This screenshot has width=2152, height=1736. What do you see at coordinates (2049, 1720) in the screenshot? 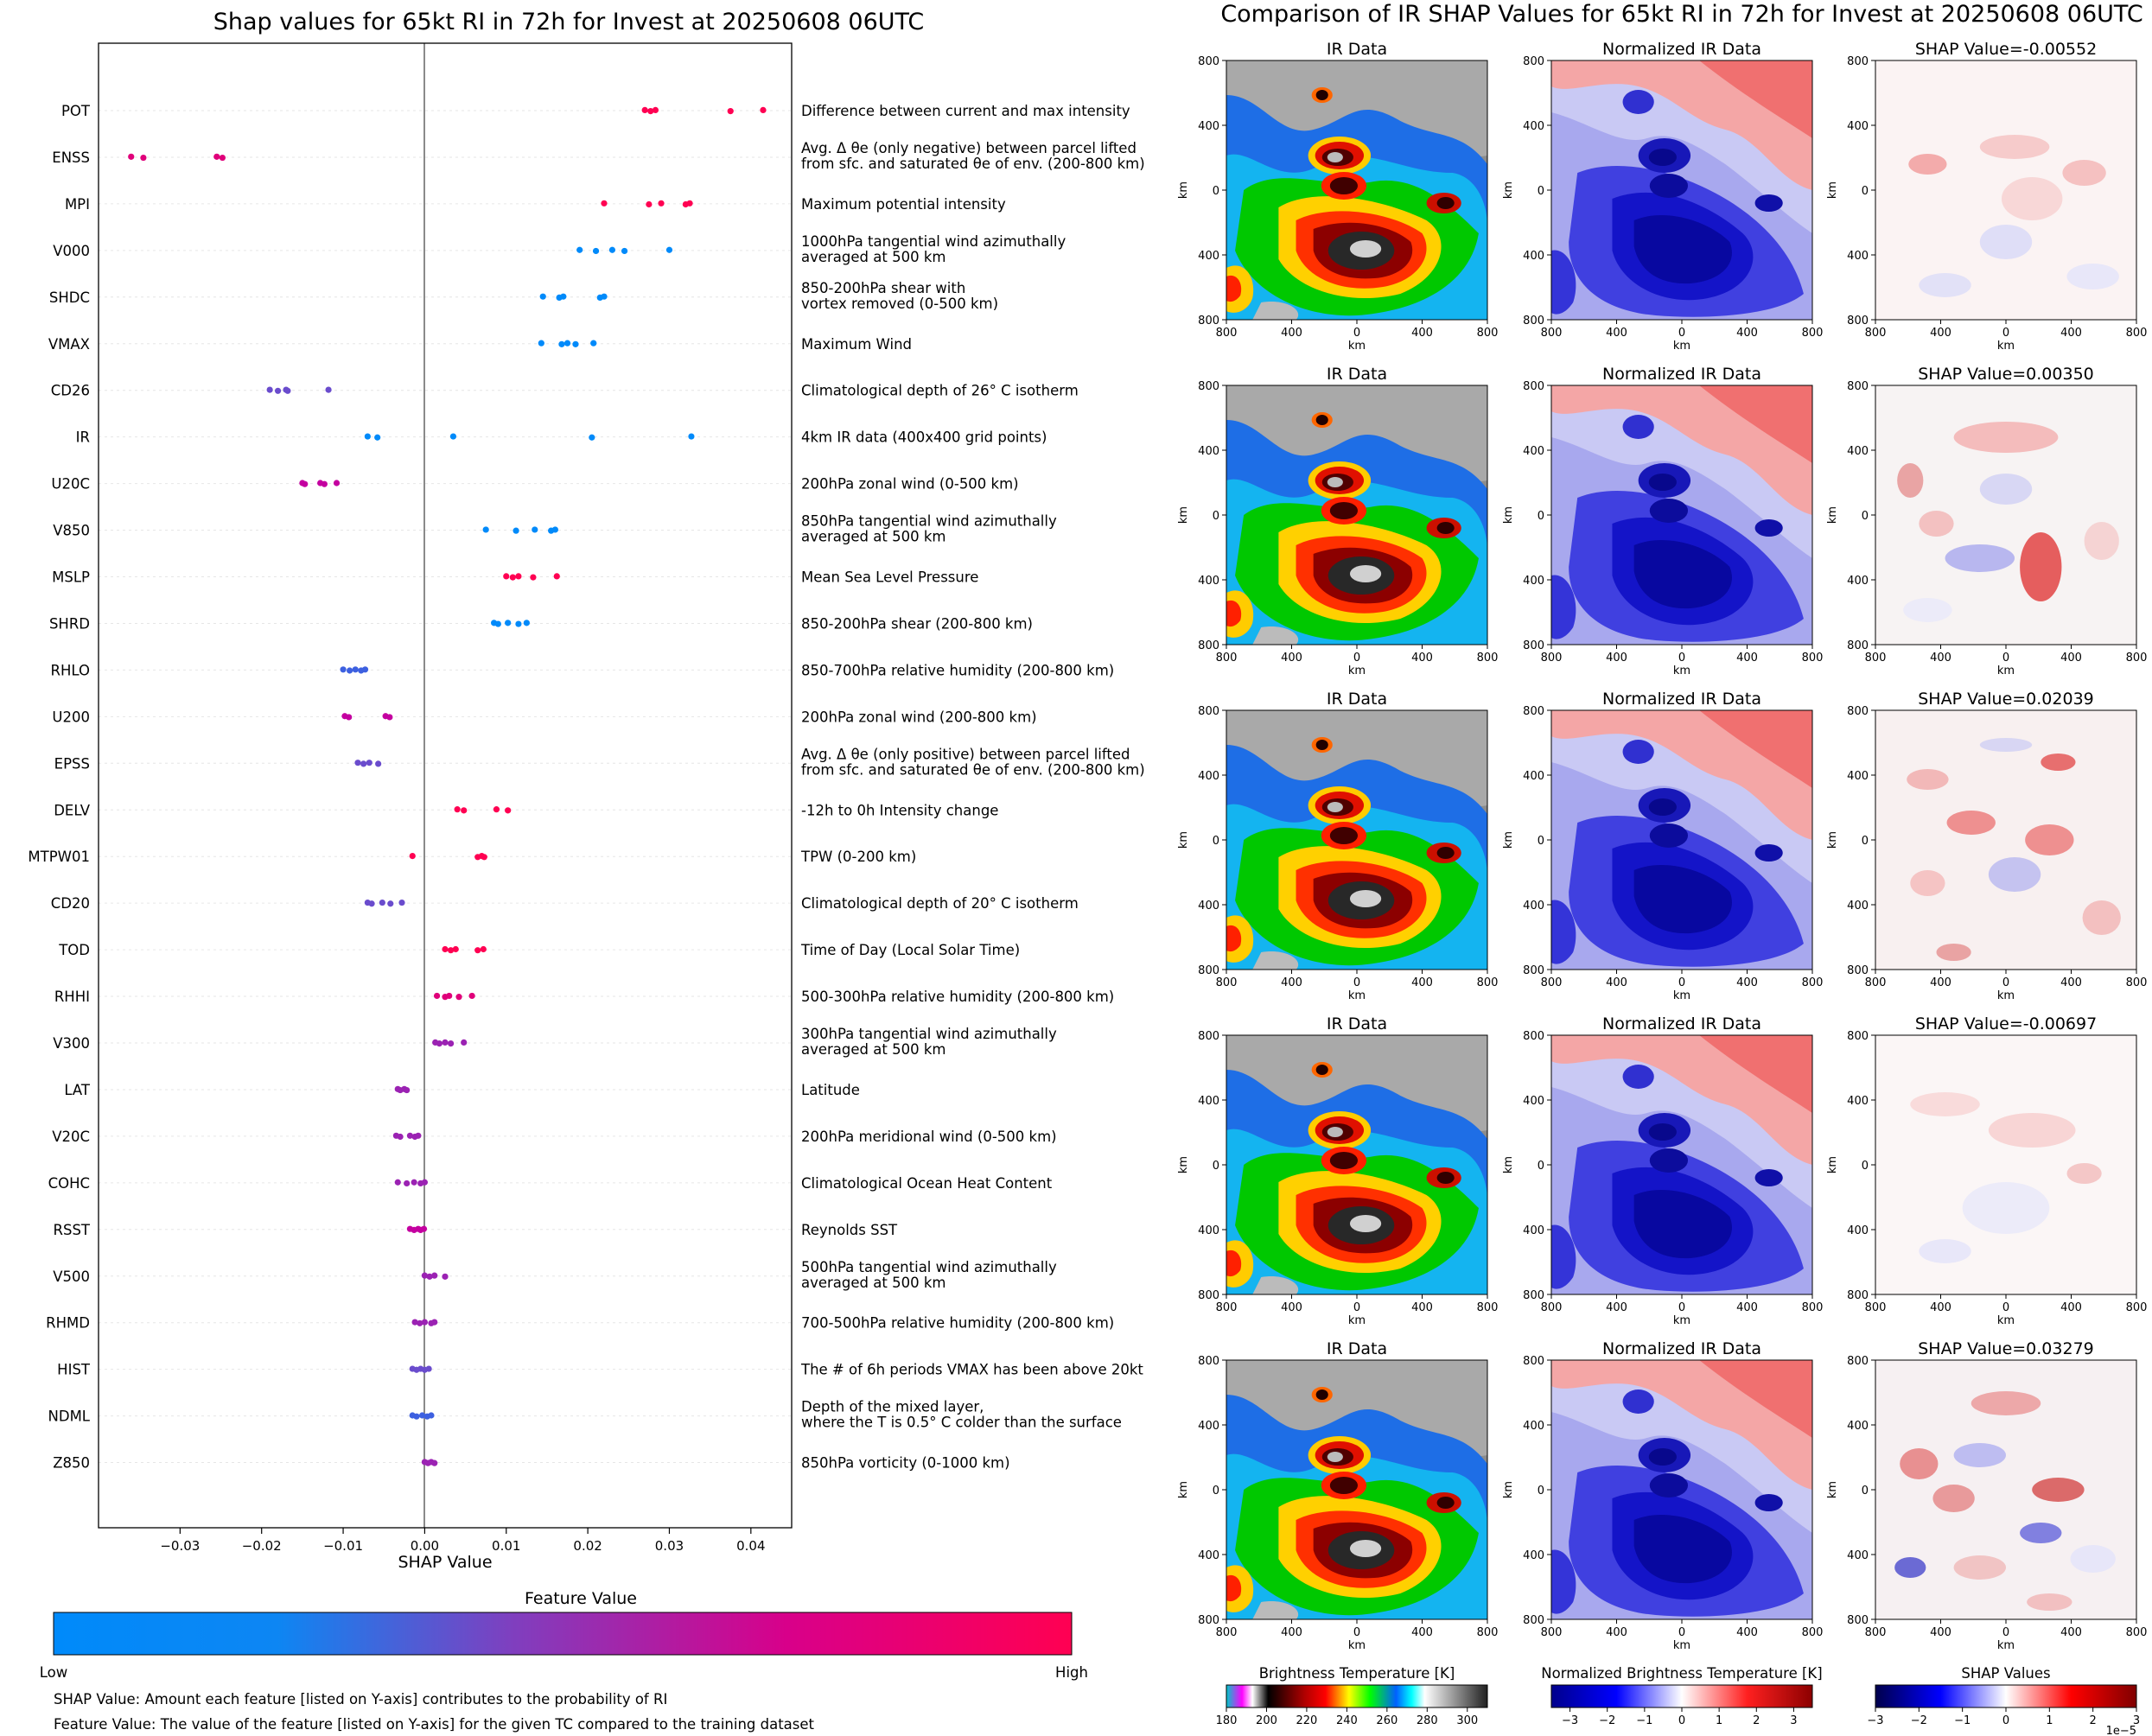
I see `colorbar-tick-label: 1` at bounding box center [2049, 1720].